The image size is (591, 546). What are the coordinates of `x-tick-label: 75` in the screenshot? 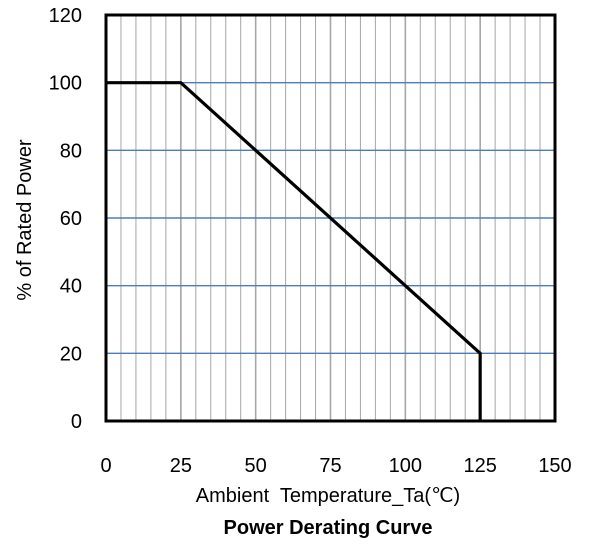 It's located at (330, 466).